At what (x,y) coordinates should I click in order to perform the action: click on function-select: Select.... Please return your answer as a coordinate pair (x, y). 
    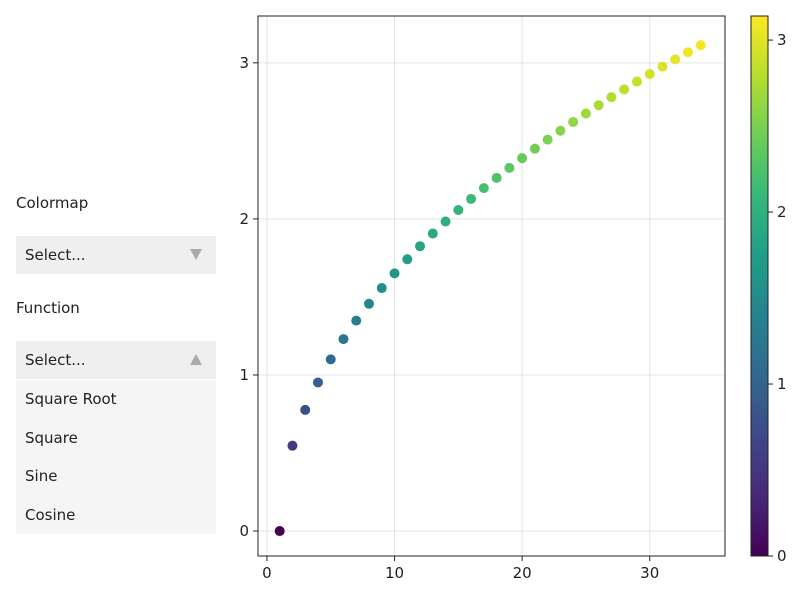
    Looking at the image, I should click on (116, 360).